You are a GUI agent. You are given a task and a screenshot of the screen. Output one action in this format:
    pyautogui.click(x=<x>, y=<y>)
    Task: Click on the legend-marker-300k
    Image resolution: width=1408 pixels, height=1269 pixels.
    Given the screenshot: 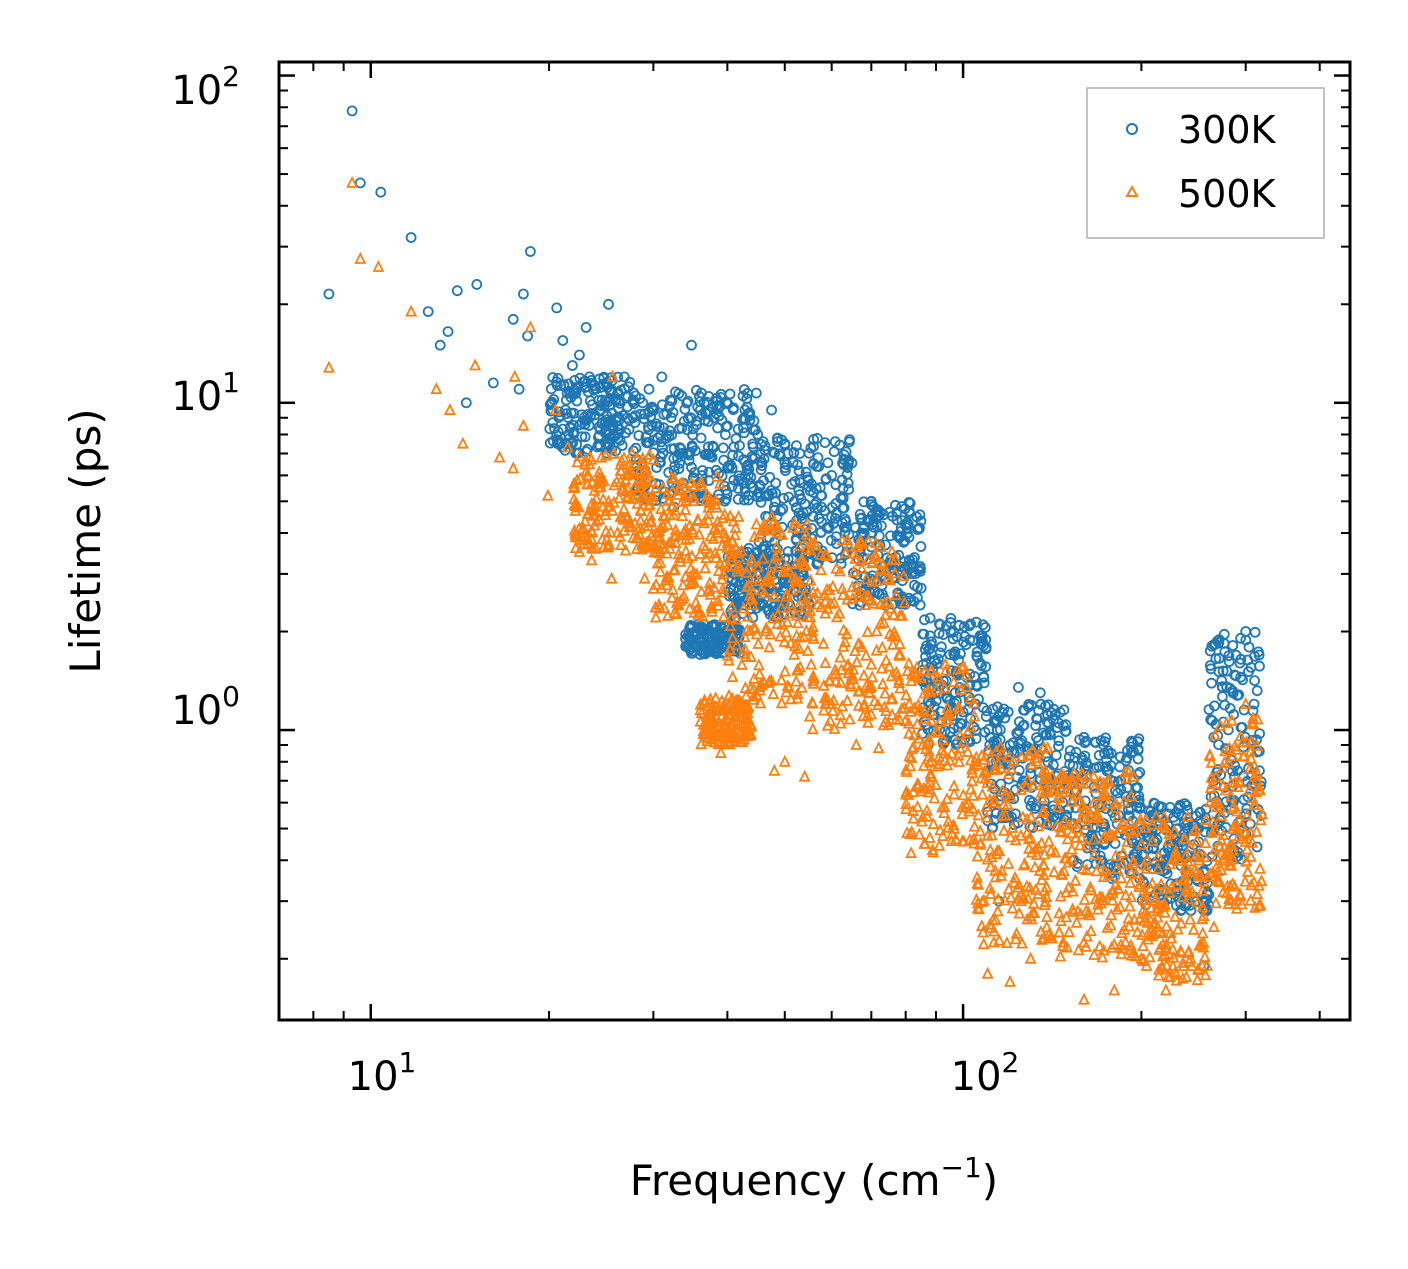 What is the action you would take?
    pyautogui.click(x=1132, y=129)
    